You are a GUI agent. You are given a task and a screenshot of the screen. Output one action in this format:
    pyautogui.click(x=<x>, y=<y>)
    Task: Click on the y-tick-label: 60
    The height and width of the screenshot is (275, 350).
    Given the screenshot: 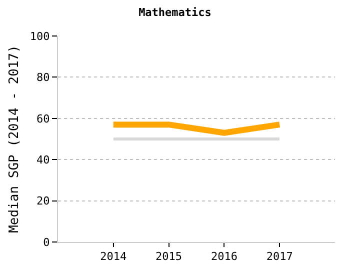 What is the action you would take?
    pyautogui.click(x=43, y=119)
    